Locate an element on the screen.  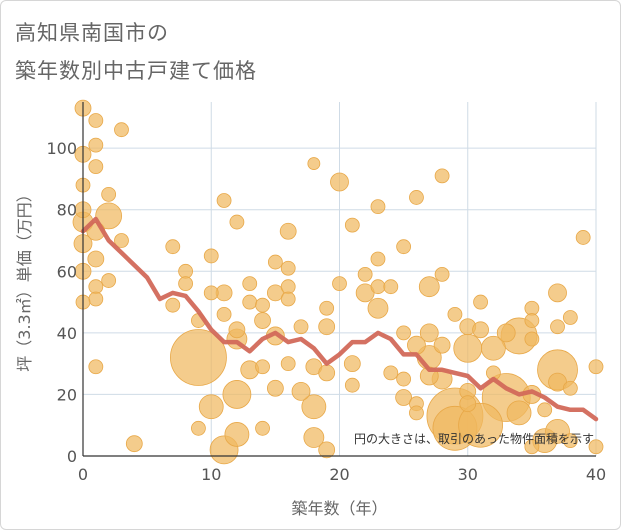
size-note: 円の大きさは、取引のあった物件面積を示す is located at coordinates (474, 438).